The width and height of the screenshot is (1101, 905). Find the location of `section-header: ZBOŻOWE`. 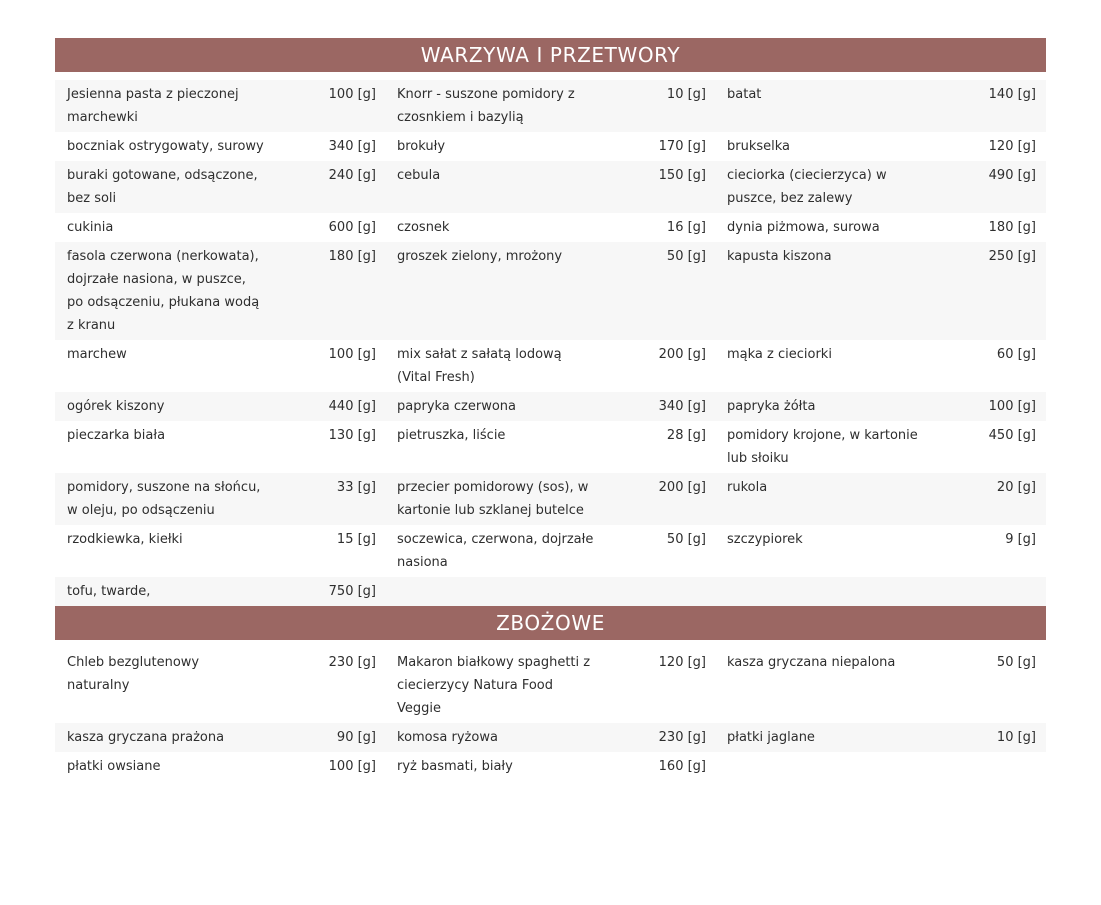

section-header: ZBOŻOWE is located at coordinates (550, 623).